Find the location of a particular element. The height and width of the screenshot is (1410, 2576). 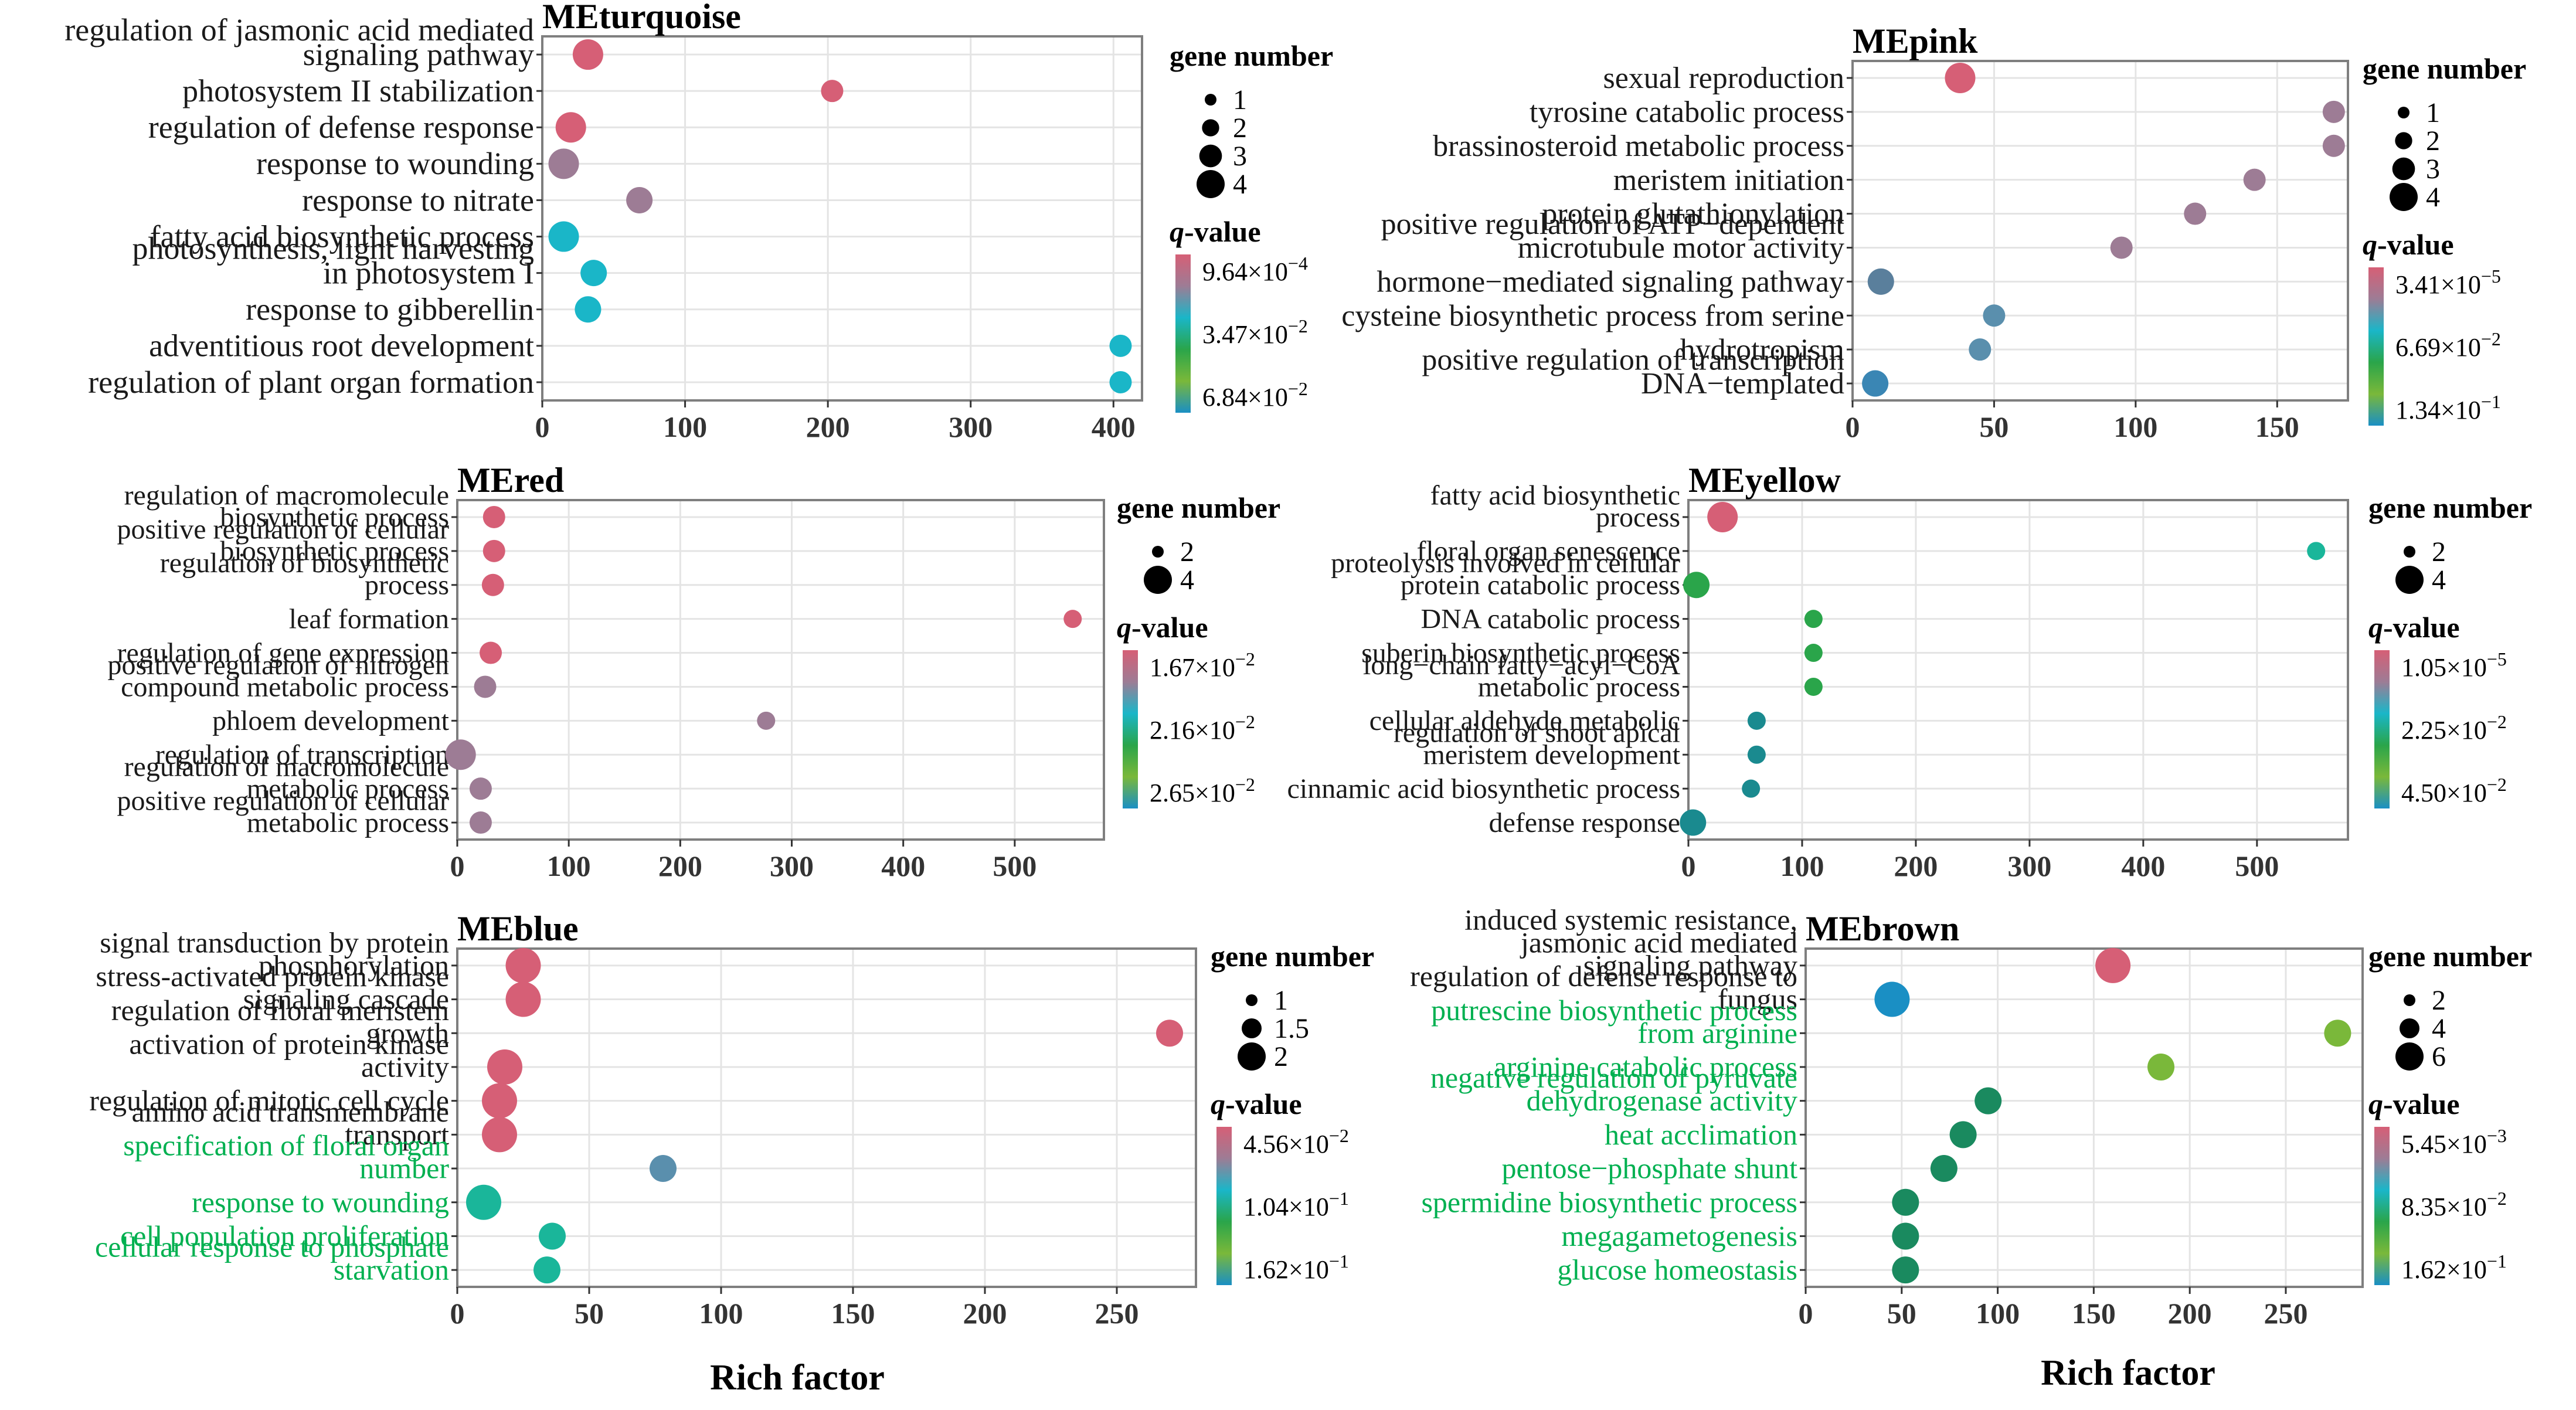

legend-size-label: 4 is located at coordinates (2439, 1028).